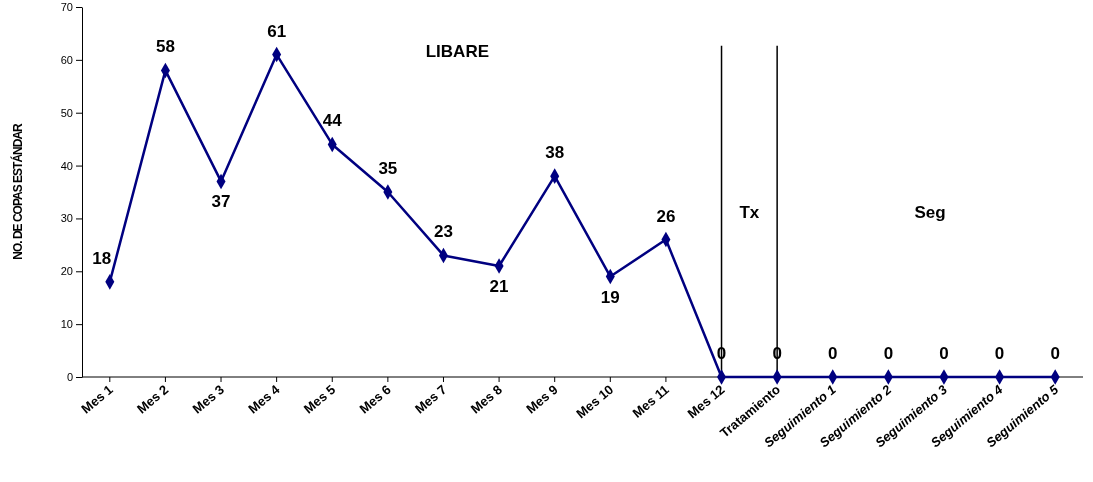 The width and height of the screenshot is (1093, 482). Describe the element at coordinates (66, 112) in the screenshot. I see `y-tick-label: 50` at that location.